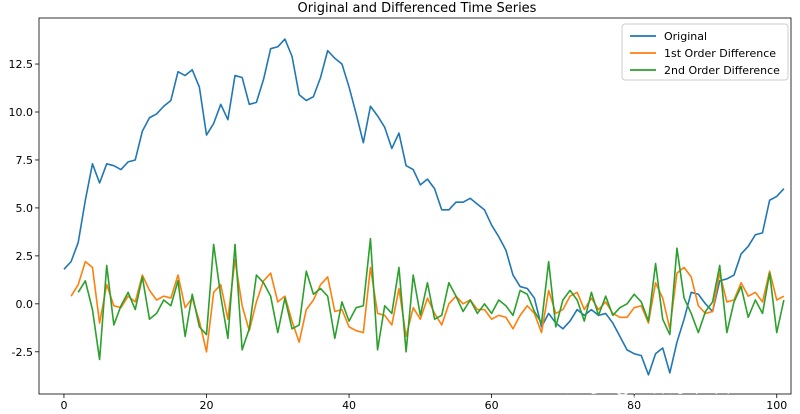 This screenshot has height=414, width=800. What do you see at coordinates (25, 160) in the screenshot?
I see `y-tick-label: 7.5` at bounding box center [25, 160].